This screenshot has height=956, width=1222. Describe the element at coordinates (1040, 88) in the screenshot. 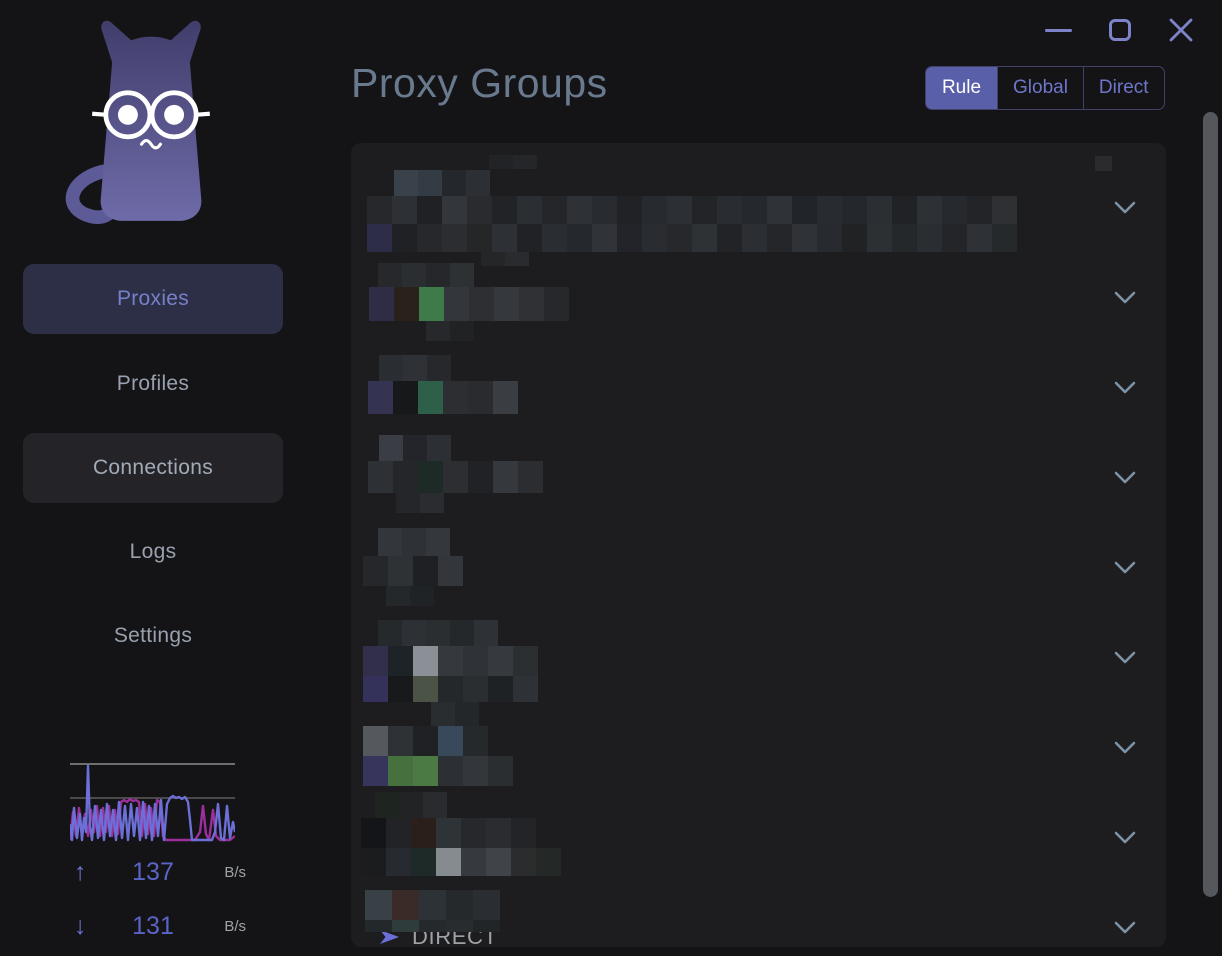

I see `mode-global-button: Global` at that location.